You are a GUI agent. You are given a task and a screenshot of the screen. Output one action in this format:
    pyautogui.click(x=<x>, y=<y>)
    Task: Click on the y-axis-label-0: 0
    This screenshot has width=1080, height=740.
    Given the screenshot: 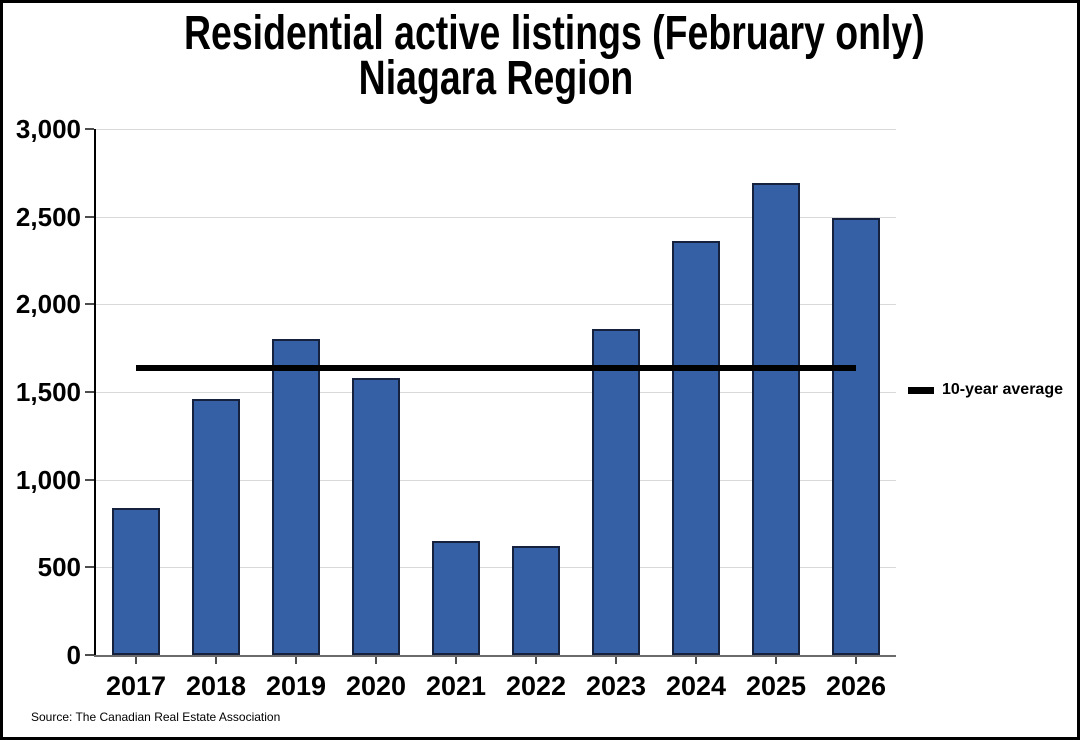 What is the action you would take?
    pyautogui.click(x=73, y=655)
    